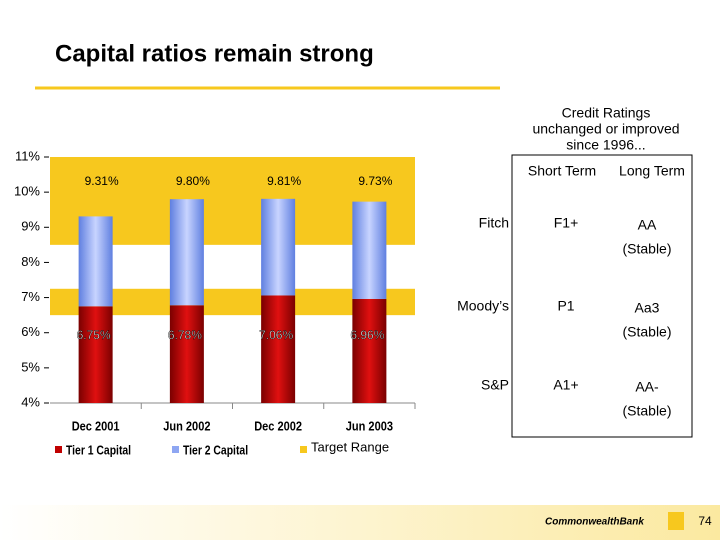 Image resolution: width=720 pixels, height=540 pixels. Describe the element at coordinates (284, 181) in the screenshot. I see `total-label: 9.81%` at that location.